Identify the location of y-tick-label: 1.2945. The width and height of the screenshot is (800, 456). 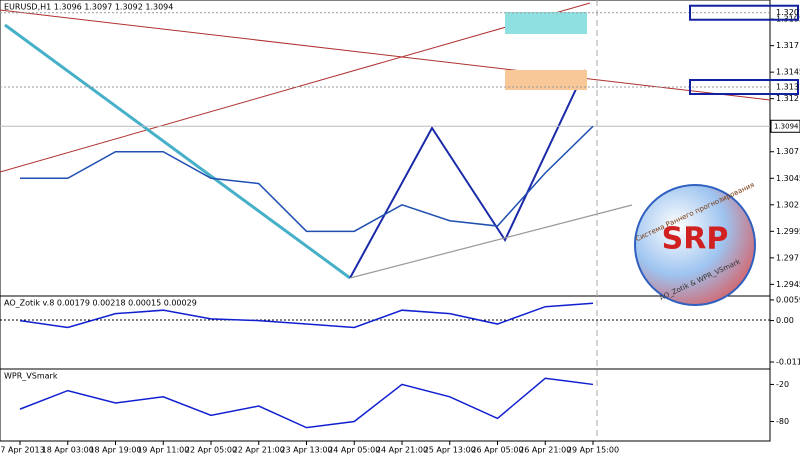
(788, 284).